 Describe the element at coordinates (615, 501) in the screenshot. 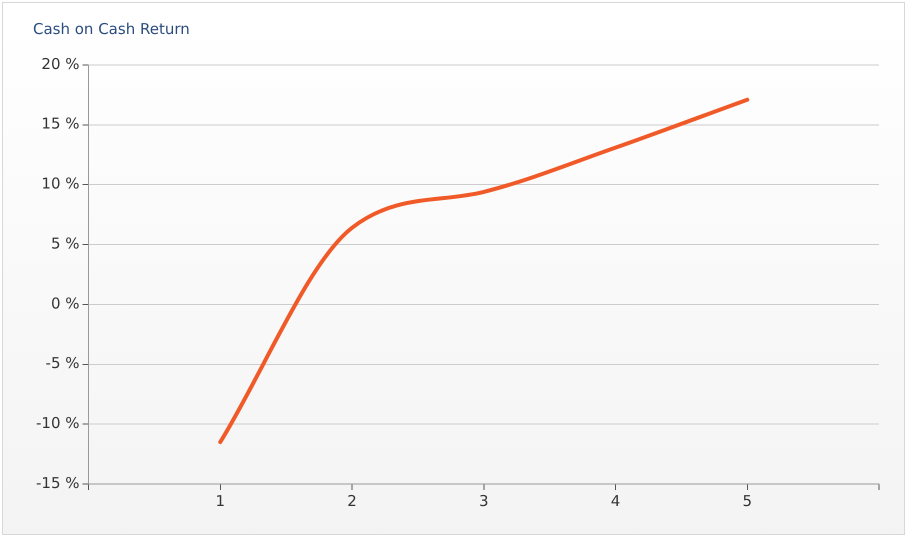

I see `x-tick-label: 4` at that location.